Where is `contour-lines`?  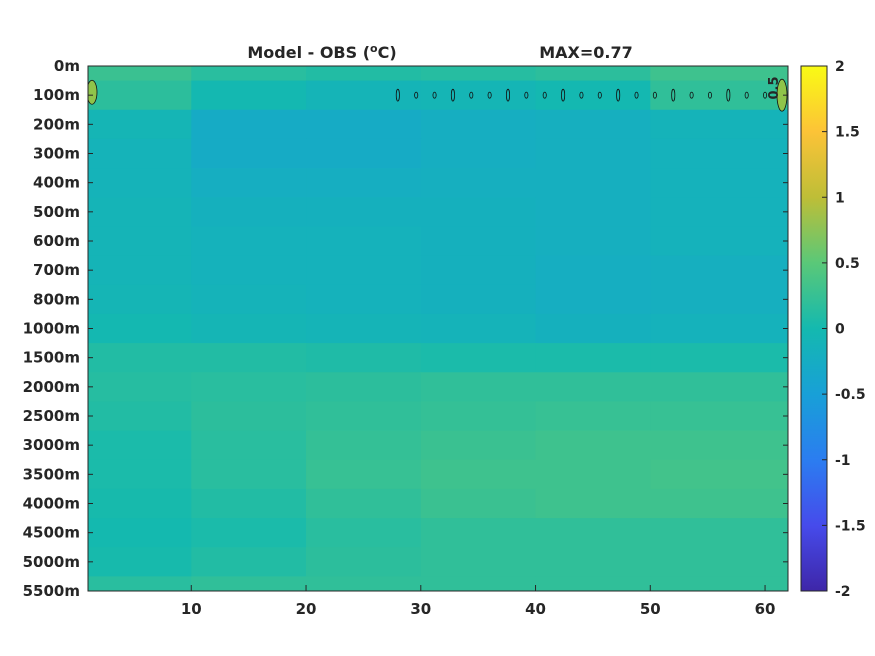
contour-lines is located at coordinates (438, 95).